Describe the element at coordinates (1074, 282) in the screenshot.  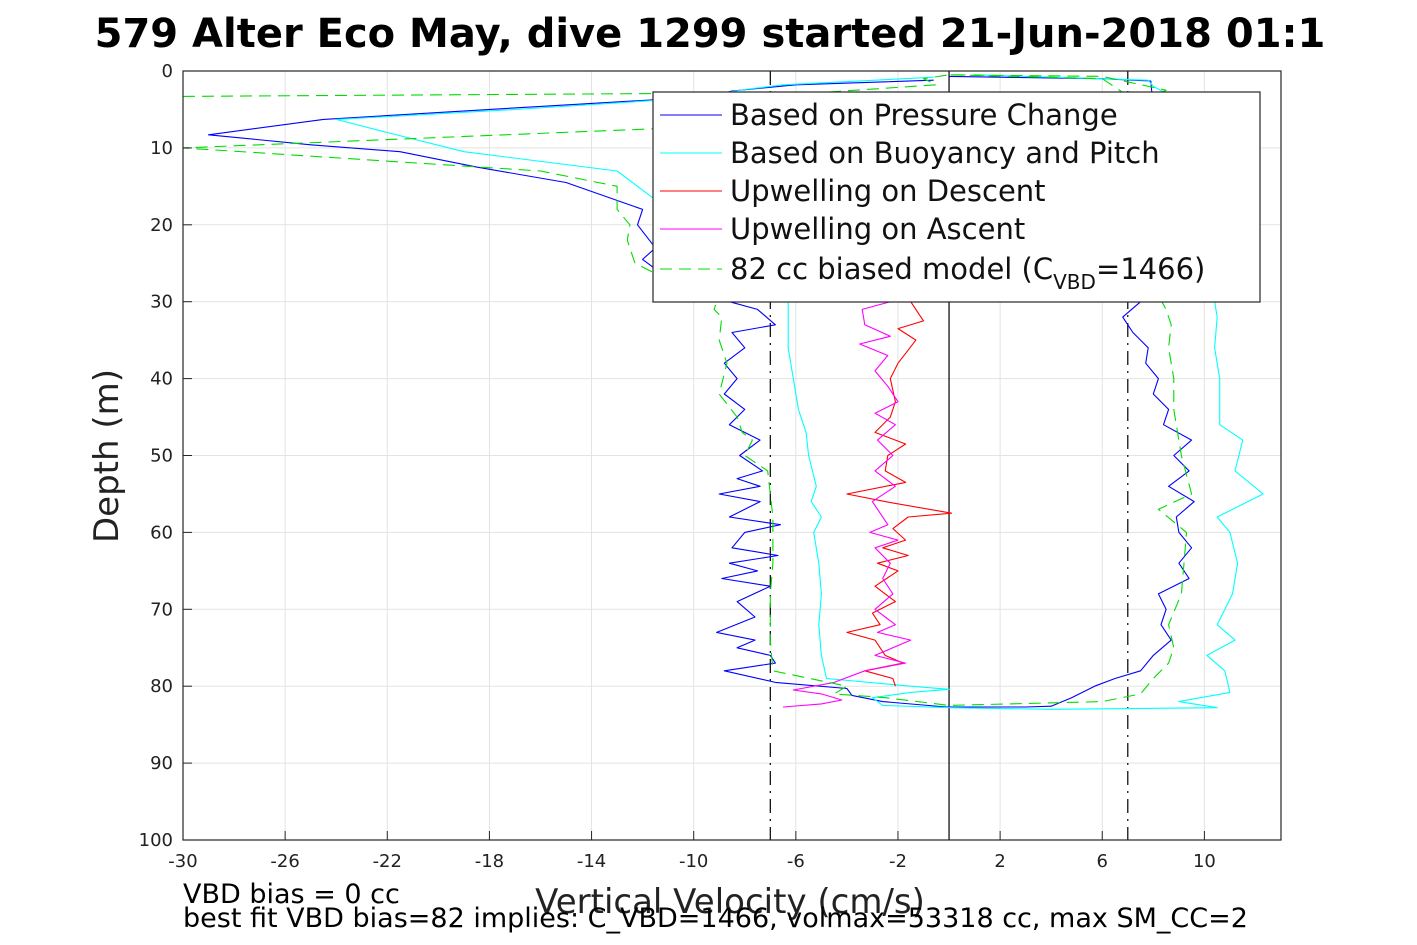
I see `legend-label-model-sub: VBD` at that location.